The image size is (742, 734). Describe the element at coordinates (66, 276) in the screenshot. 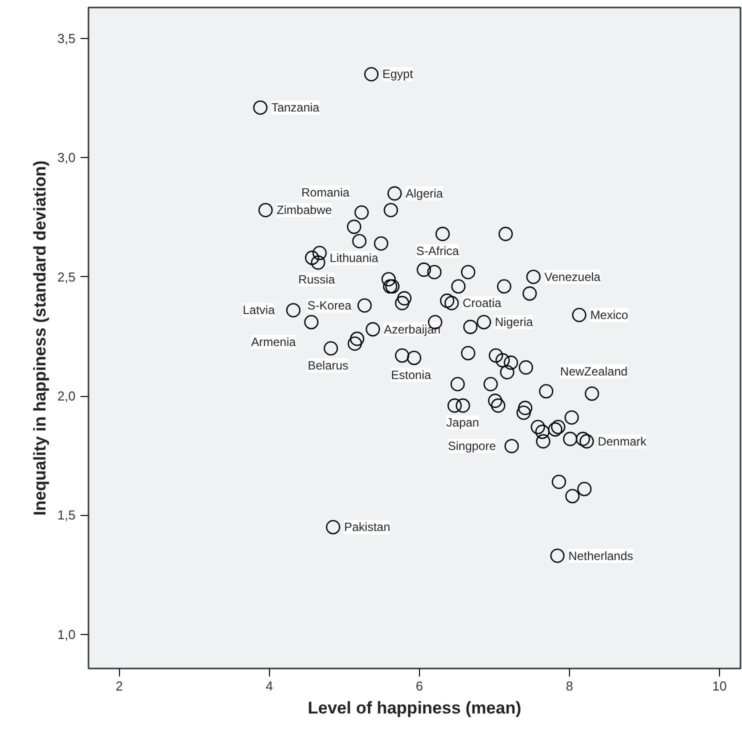

I see `y-tick-label: 2,5` at that location.